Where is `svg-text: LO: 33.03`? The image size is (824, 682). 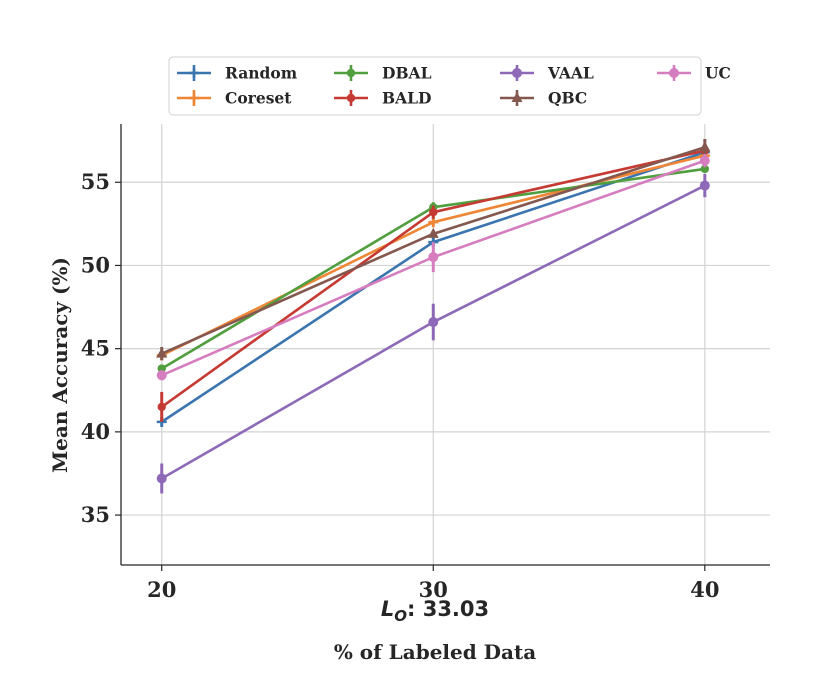
svg-text: LO: 33.03 is located at coordinates (435, 611).